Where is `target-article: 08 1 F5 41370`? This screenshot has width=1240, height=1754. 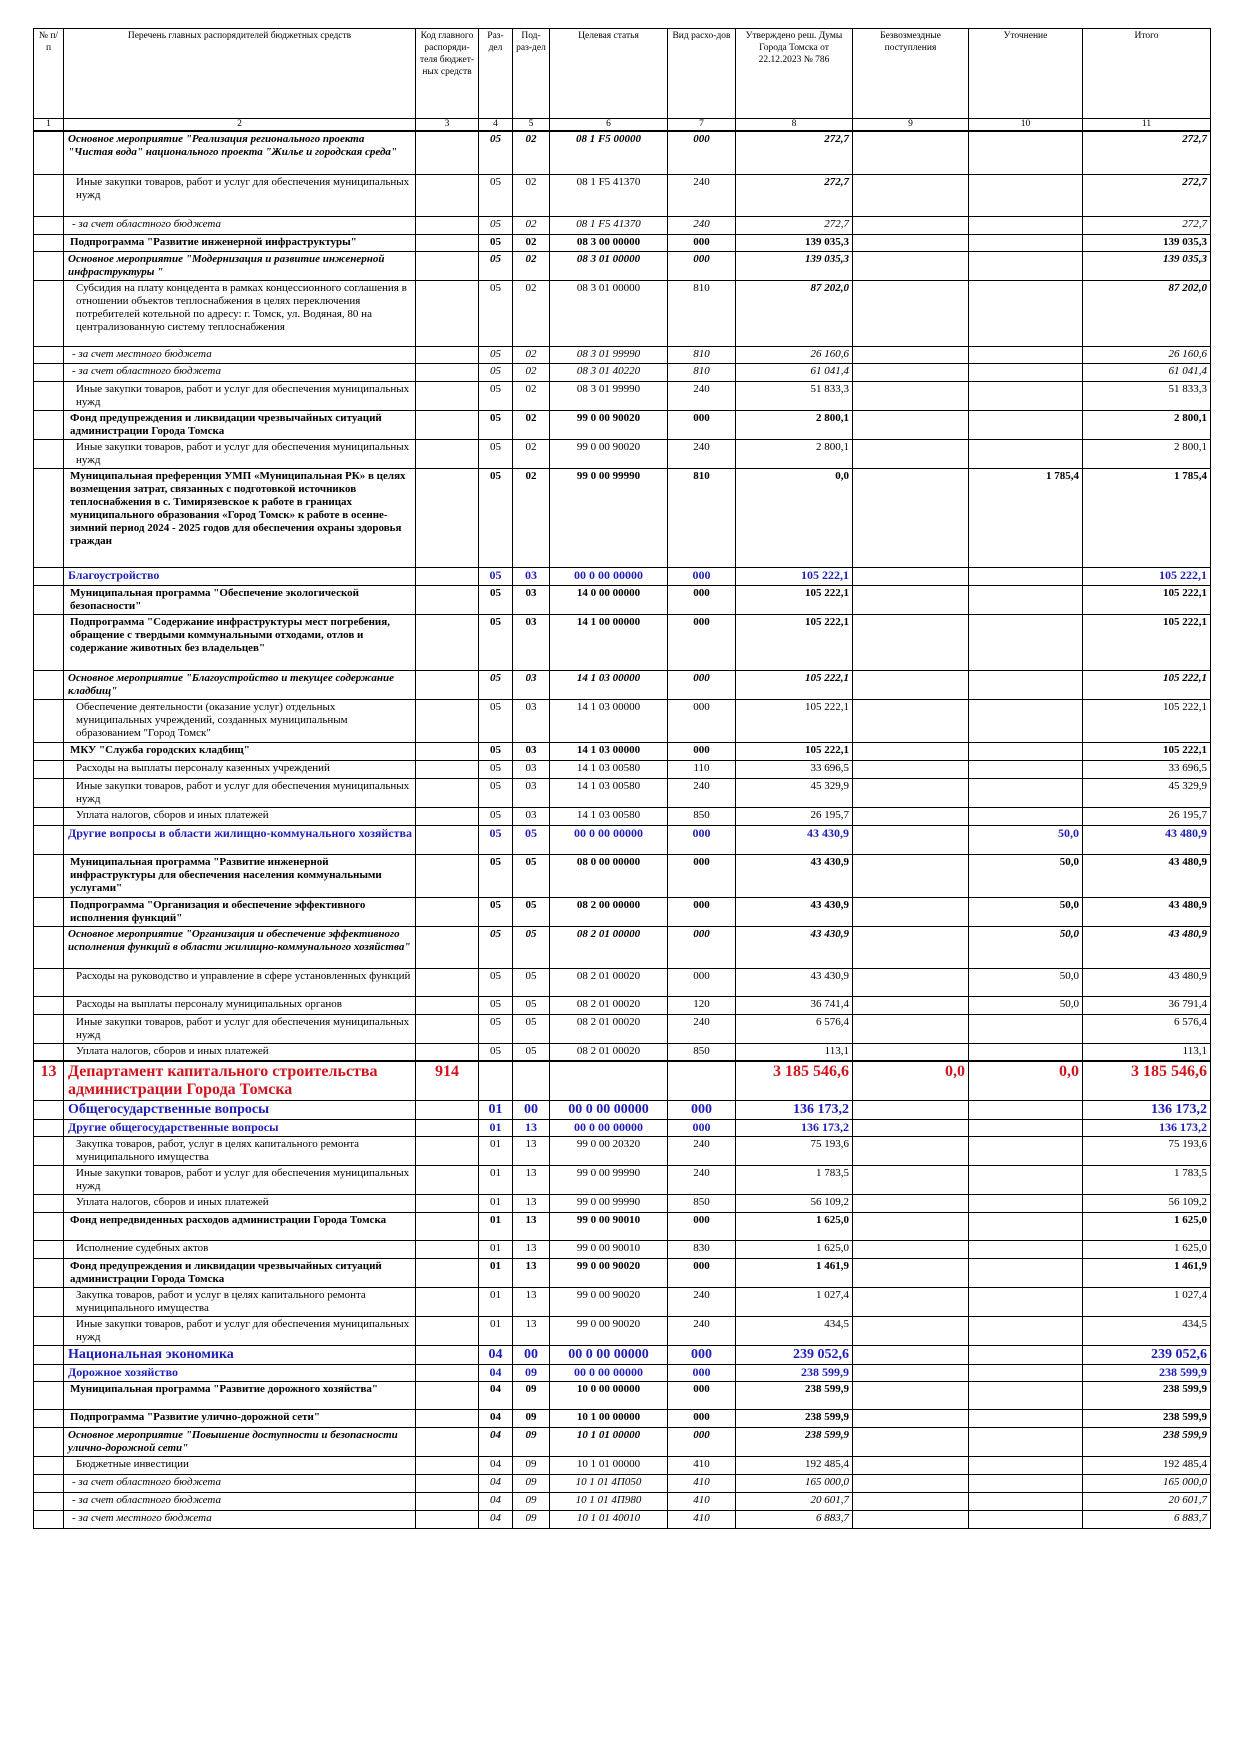
target-article: 08 1 F5 41370 is located at coordinates (608, 225).